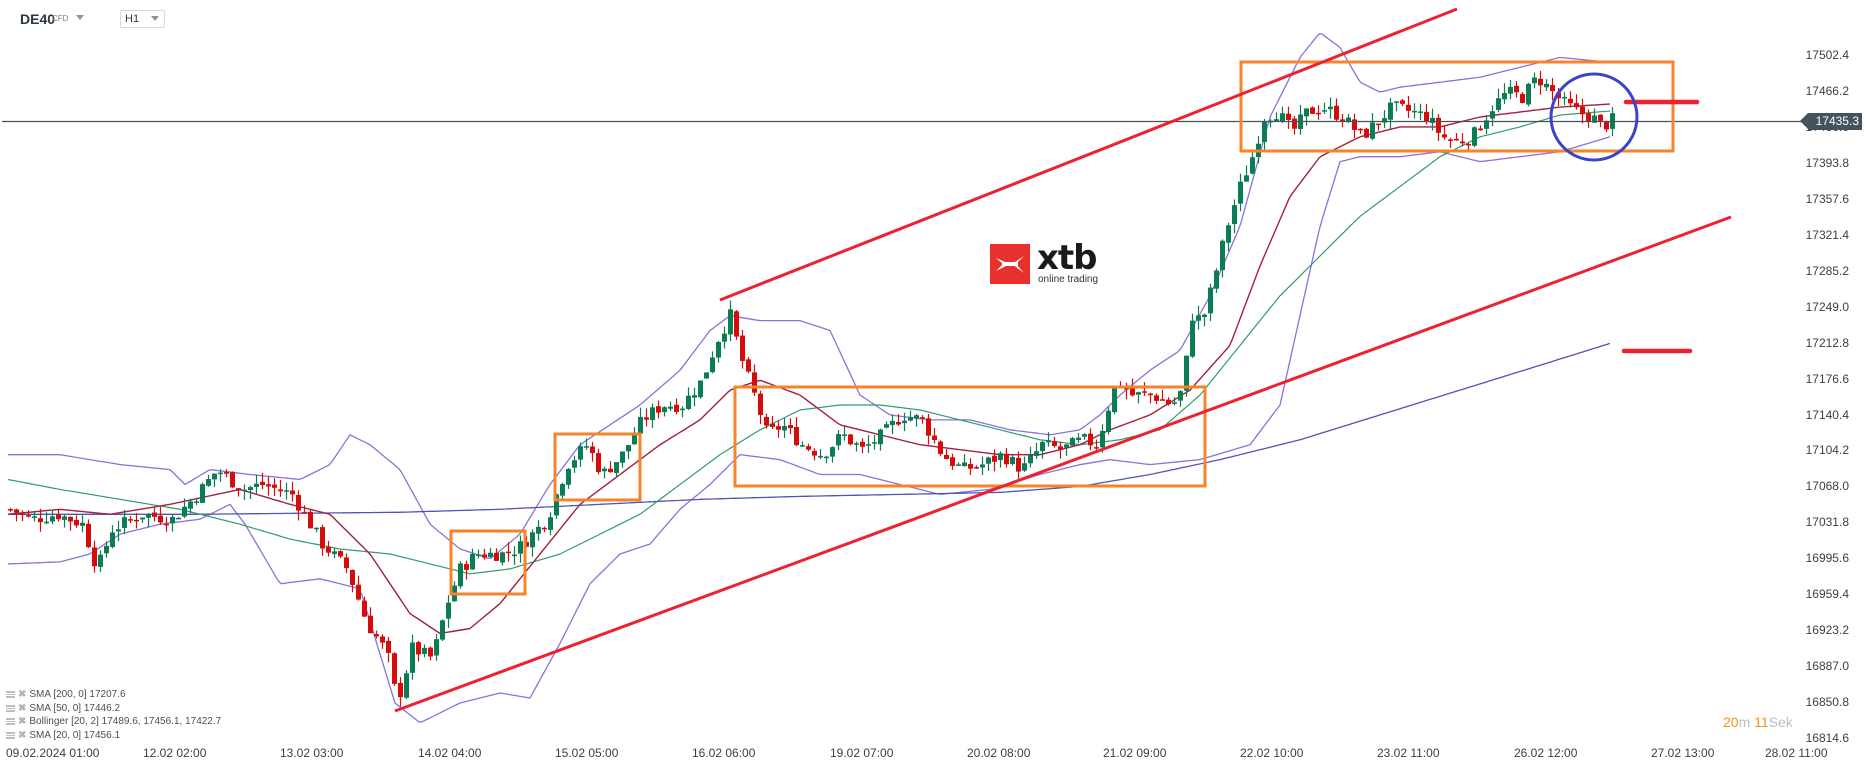 The height and width of the screenshot is (767, 1866). Describe the element at coordinates (1827, 666) in the screenshot. I see `price-axis-label: 16887.0` at that location.